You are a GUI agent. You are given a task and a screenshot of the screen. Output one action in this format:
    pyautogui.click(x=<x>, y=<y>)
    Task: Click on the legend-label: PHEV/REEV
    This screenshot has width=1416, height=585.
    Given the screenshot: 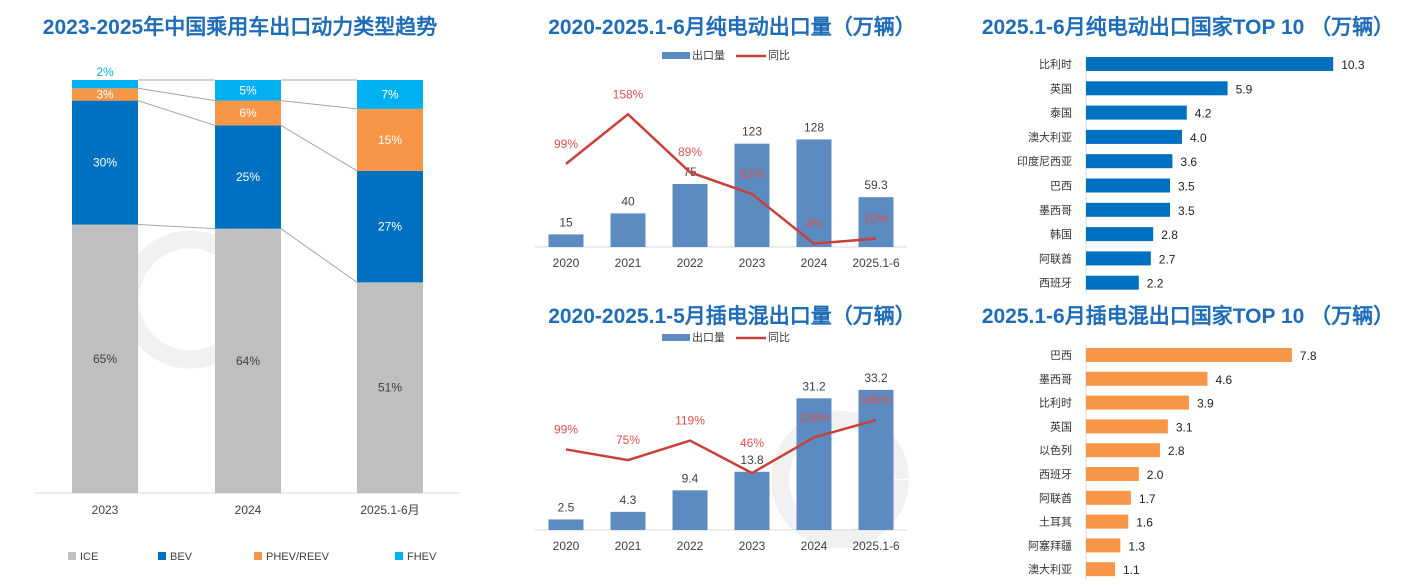 What is the action you would take?
    pyautogui.click(x=298, y=557)
    